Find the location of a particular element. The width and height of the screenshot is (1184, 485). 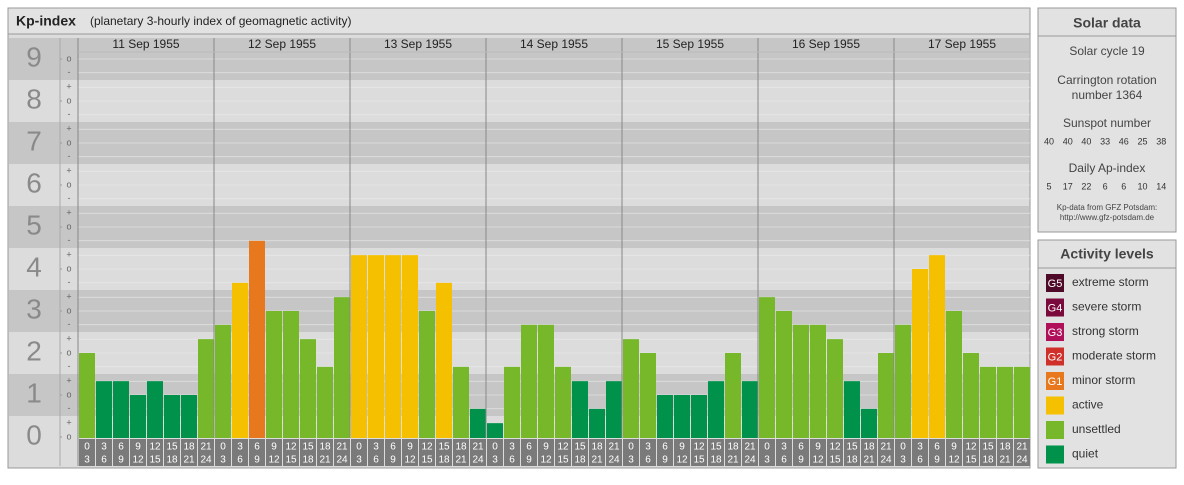

minor-tick-label: + is located at coordinates (68, 255).